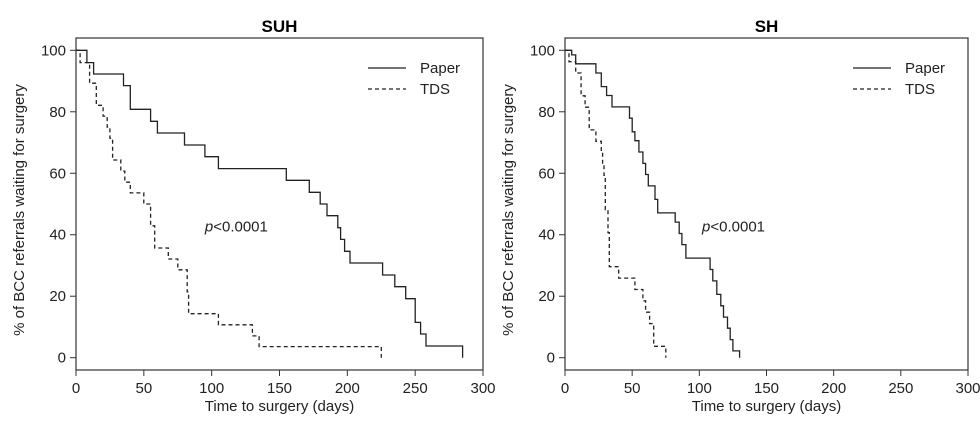 This screenshot has width=980, height=433. Describe the element at coordinates (616, 203) in the screenshot. I see `series-line-tds` at that location.